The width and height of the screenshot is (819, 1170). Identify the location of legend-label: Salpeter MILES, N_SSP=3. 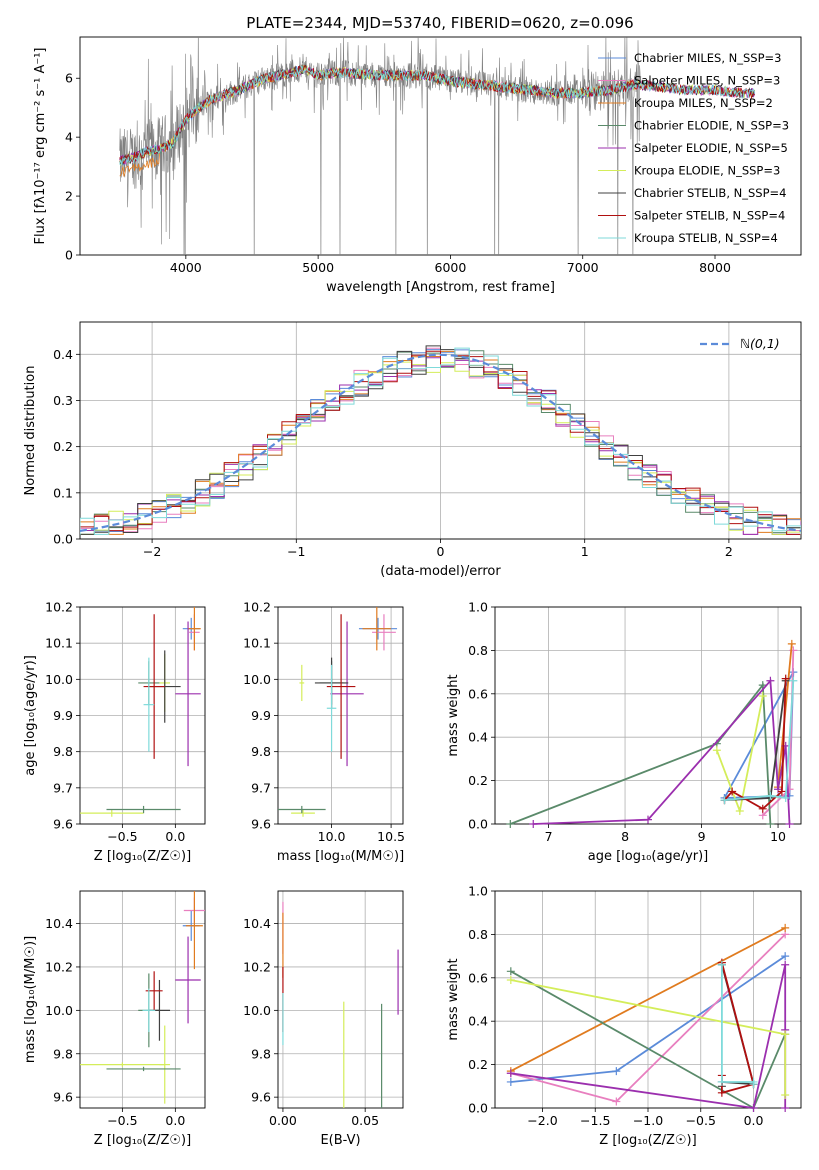
(707, 81).